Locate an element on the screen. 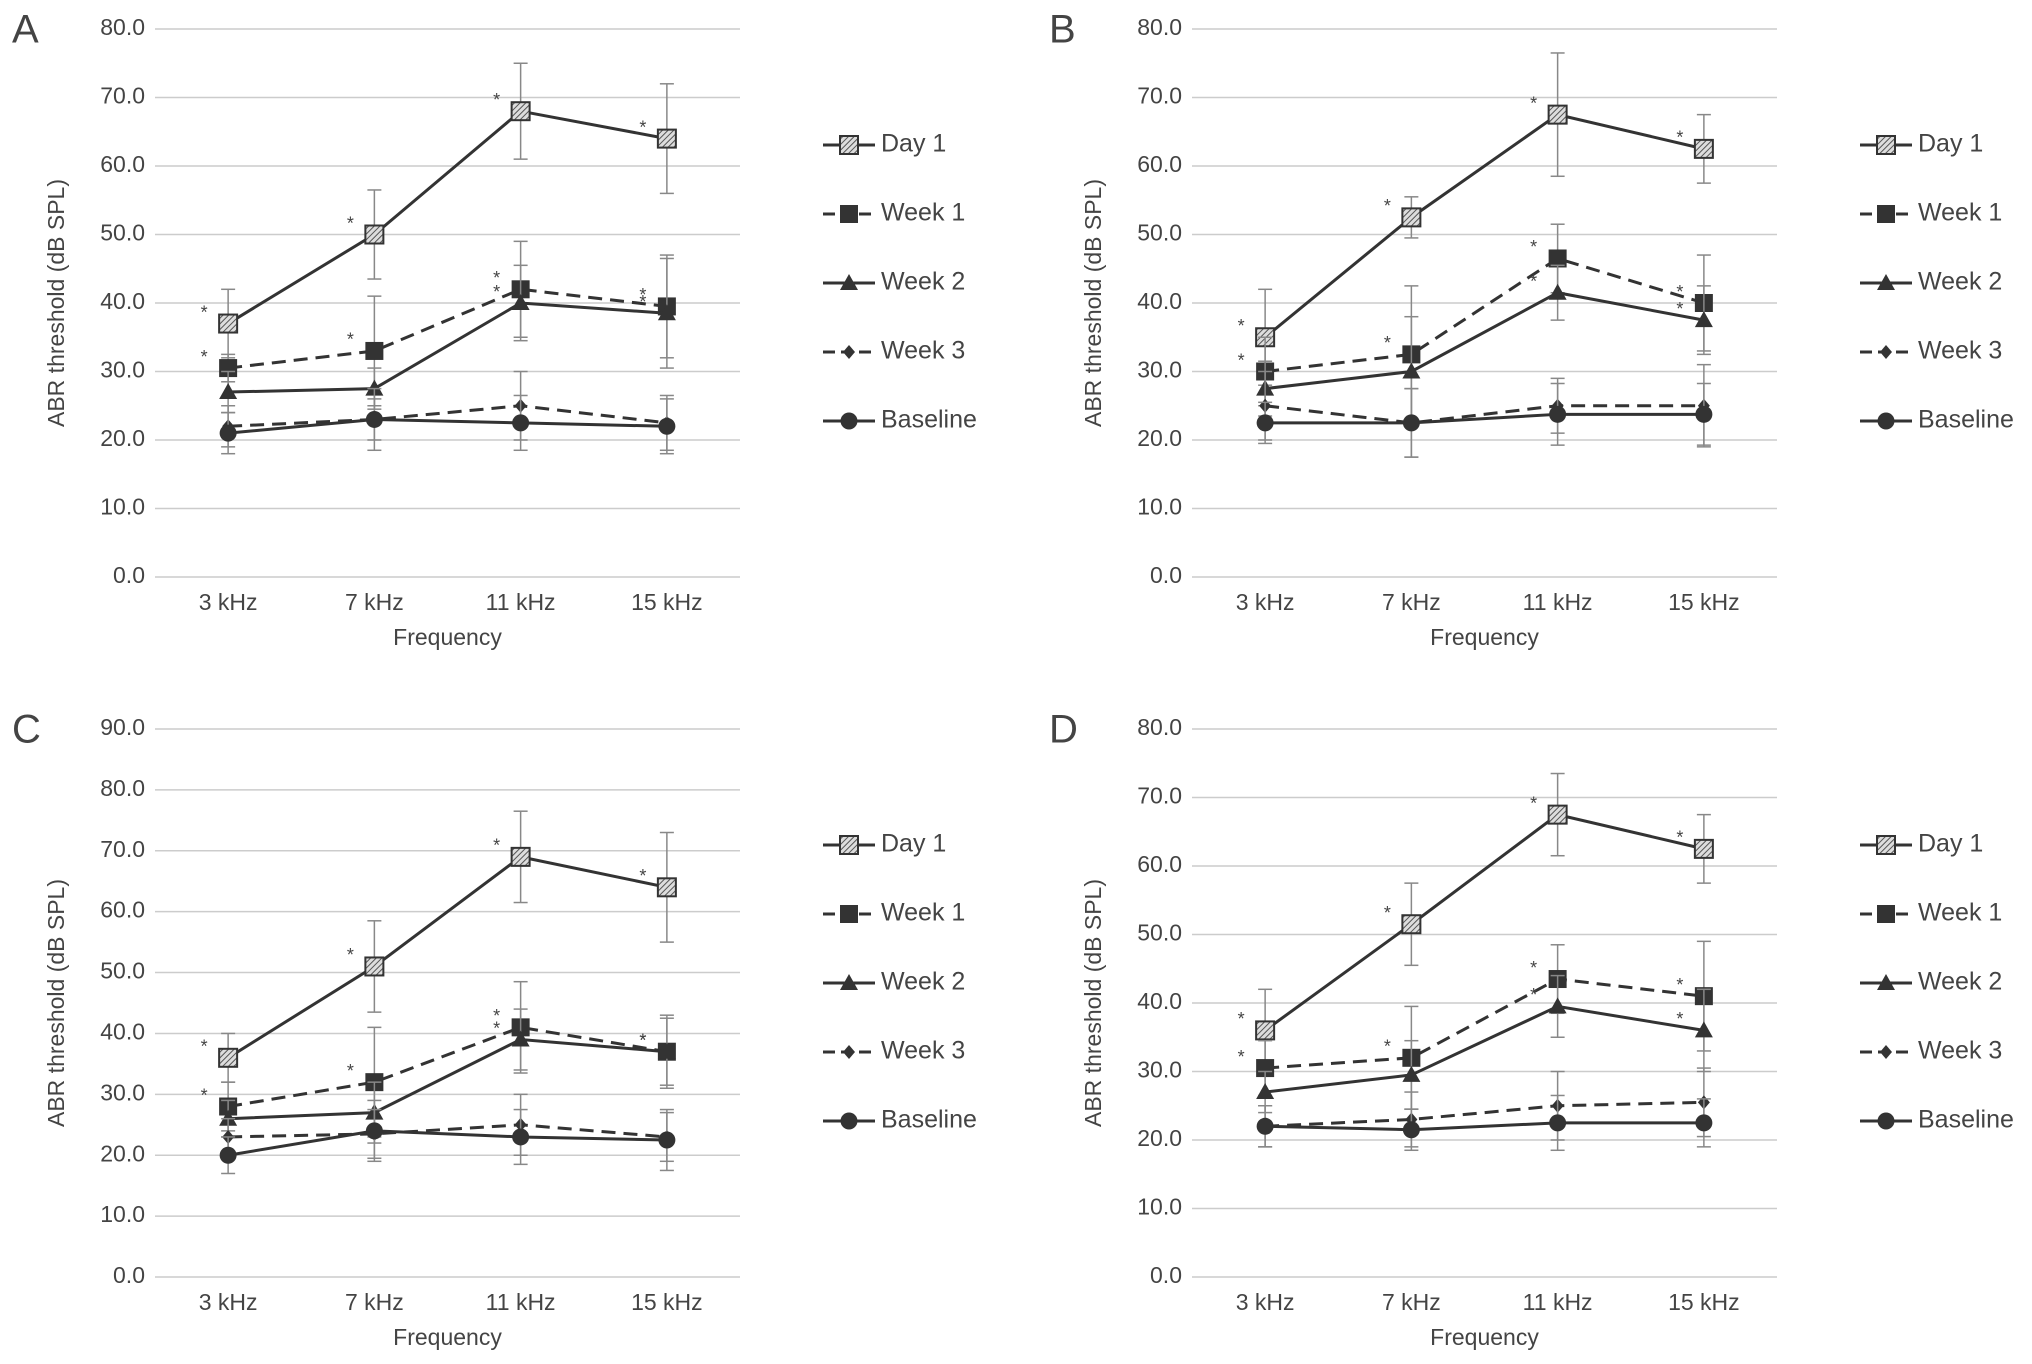  y-tick-label: 70.0 is located at coordinates (122, 849).